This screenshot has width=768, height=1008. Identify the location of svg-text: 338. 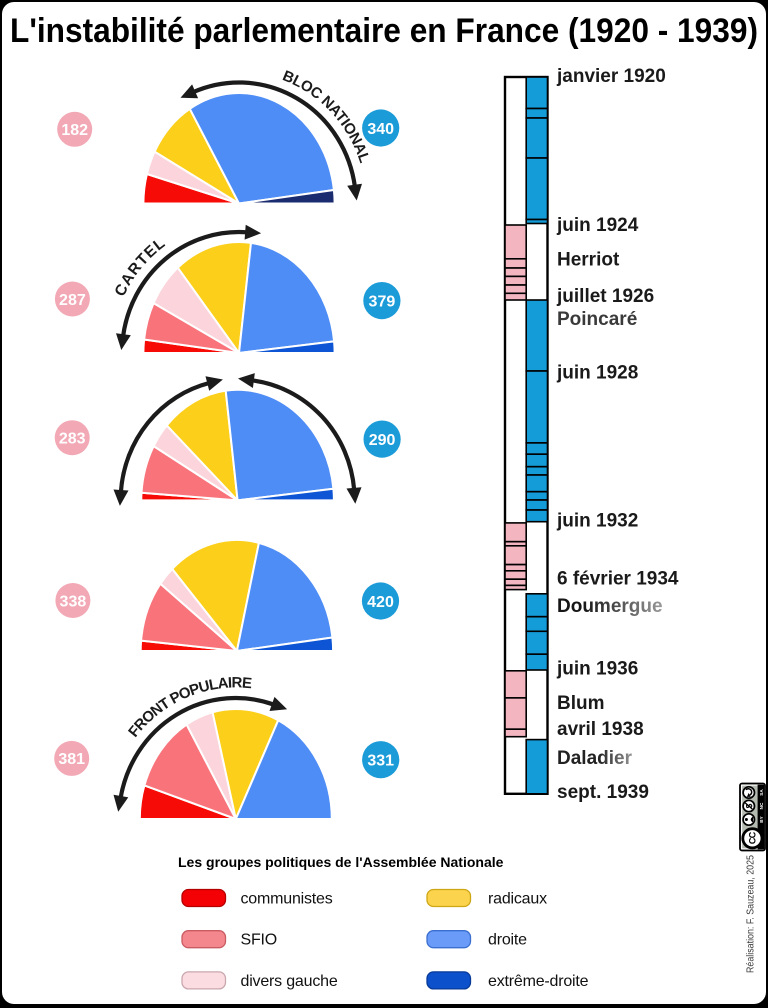
(73, 601).